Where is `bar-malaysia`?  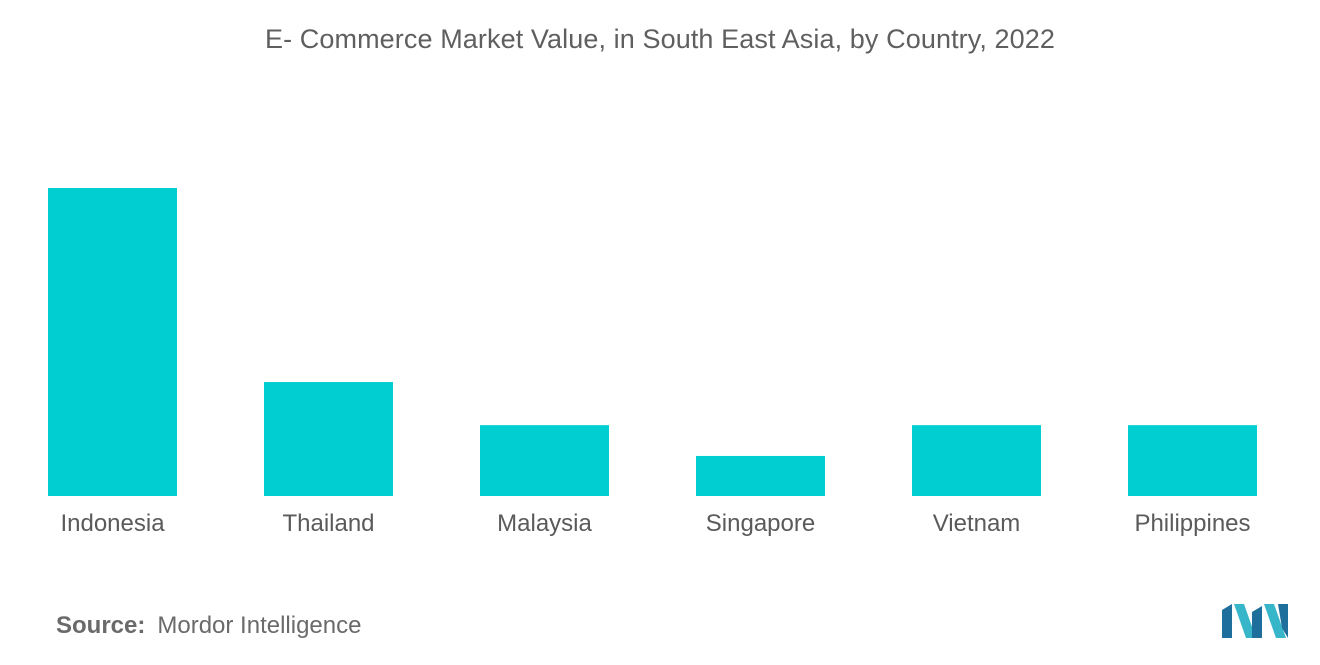 bar-malaysia is located at coordinates (544, 460).